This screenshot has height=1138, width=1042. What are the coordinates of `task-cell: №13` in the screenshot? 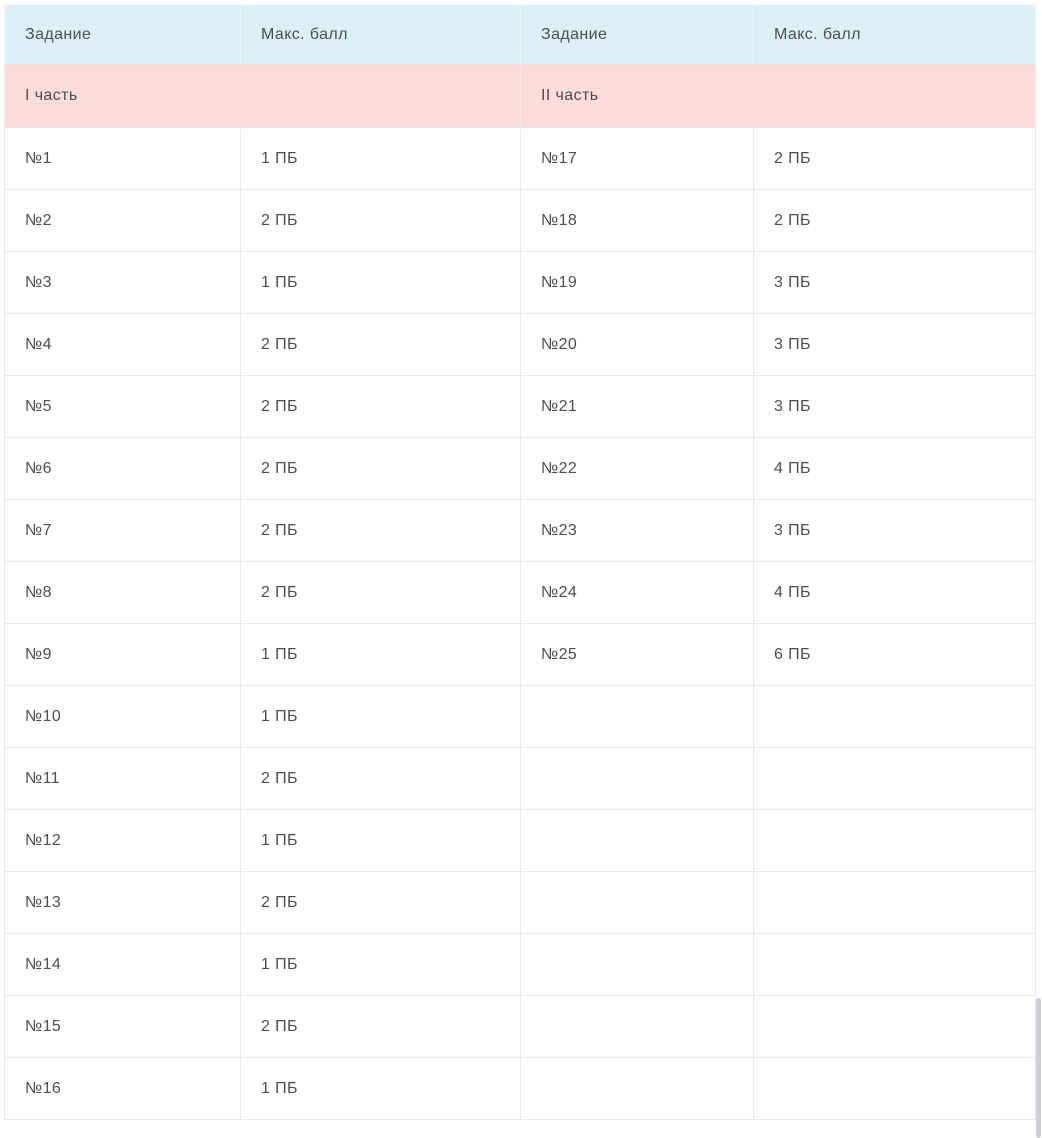 It's located at (122, 902).